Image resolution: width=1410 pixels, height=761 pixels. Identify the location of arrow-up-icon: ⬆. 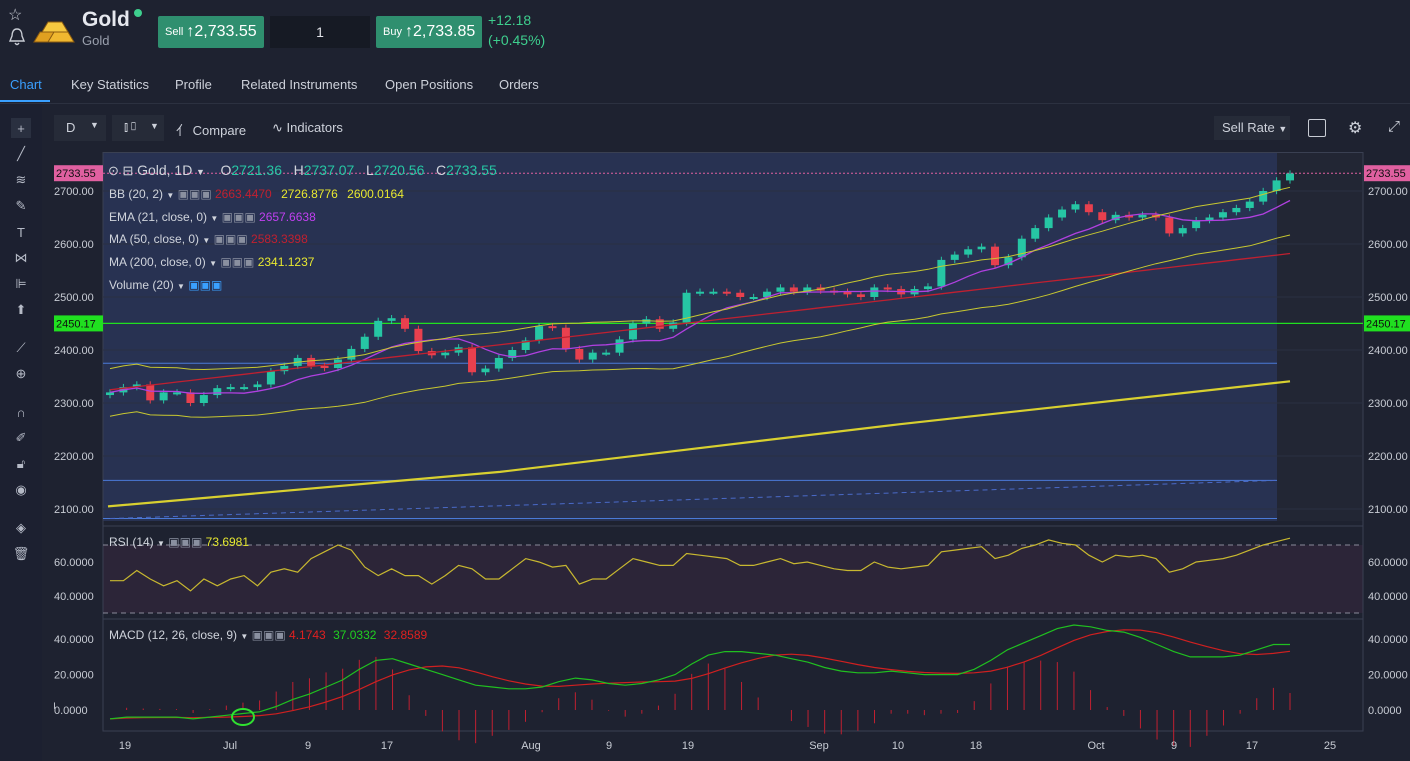
(21, 309).